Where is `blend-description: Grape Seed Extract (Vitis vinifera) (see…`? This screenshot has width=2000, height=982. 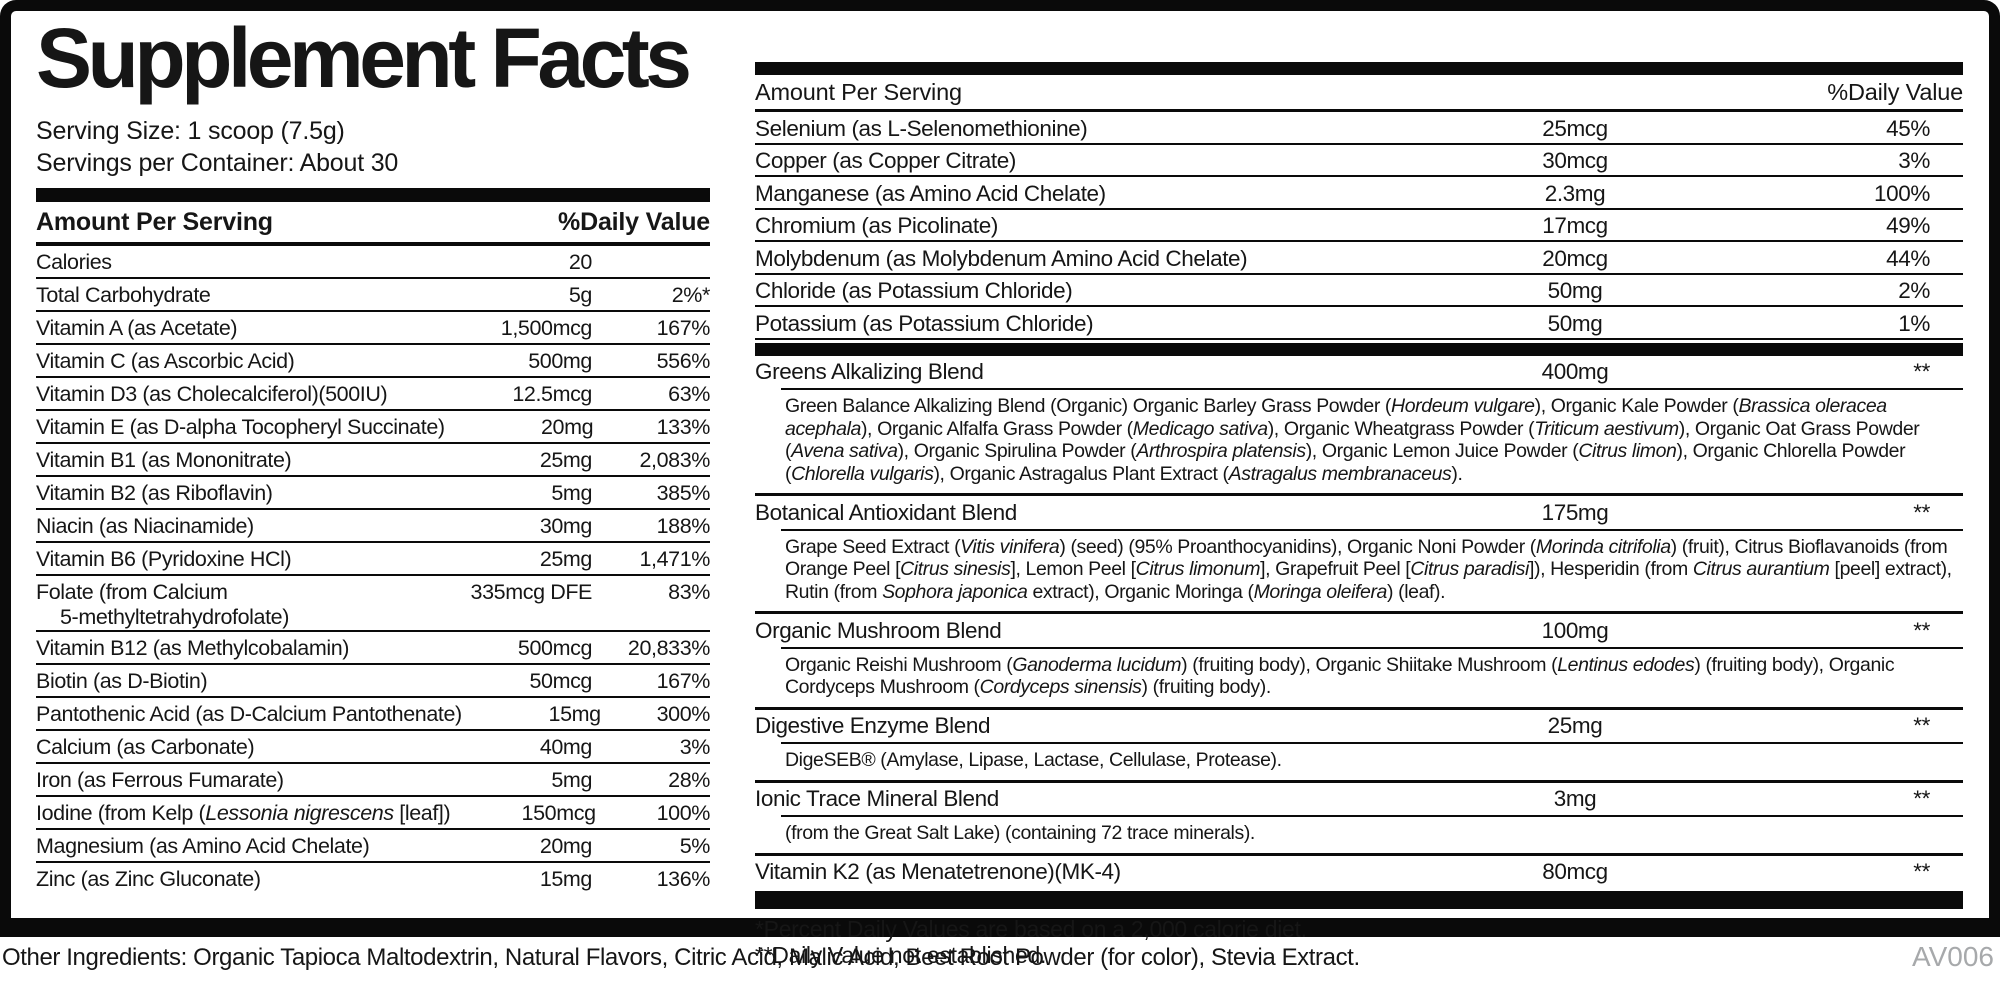
blend-description: Grape Seed Extract (Vitis vinifera) (see… is located at coordinates (1359, 572).